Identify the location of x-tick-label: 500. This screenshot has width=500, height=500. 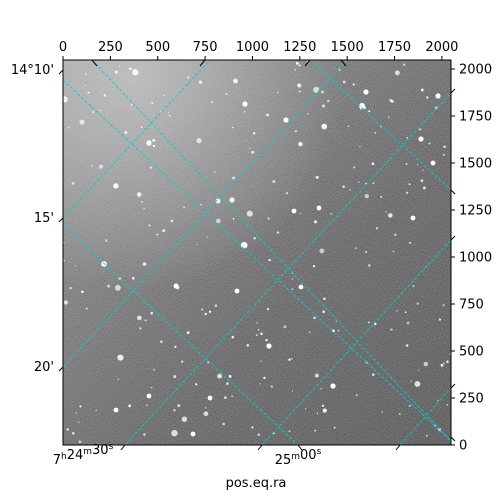
(157, 47).